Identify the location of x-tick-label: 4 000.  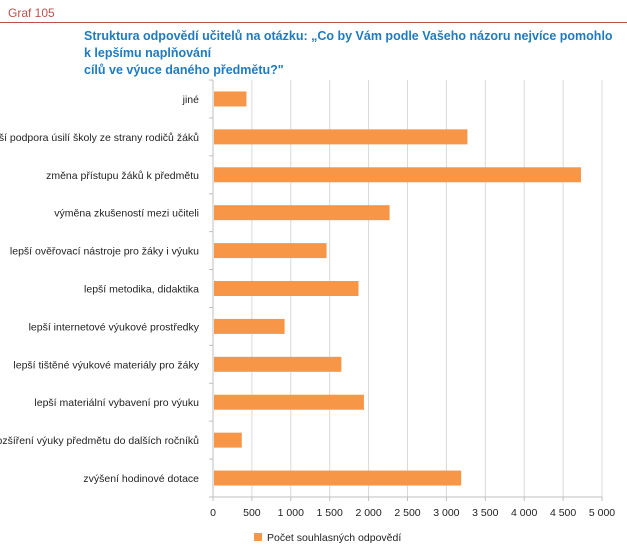
(524, 513).